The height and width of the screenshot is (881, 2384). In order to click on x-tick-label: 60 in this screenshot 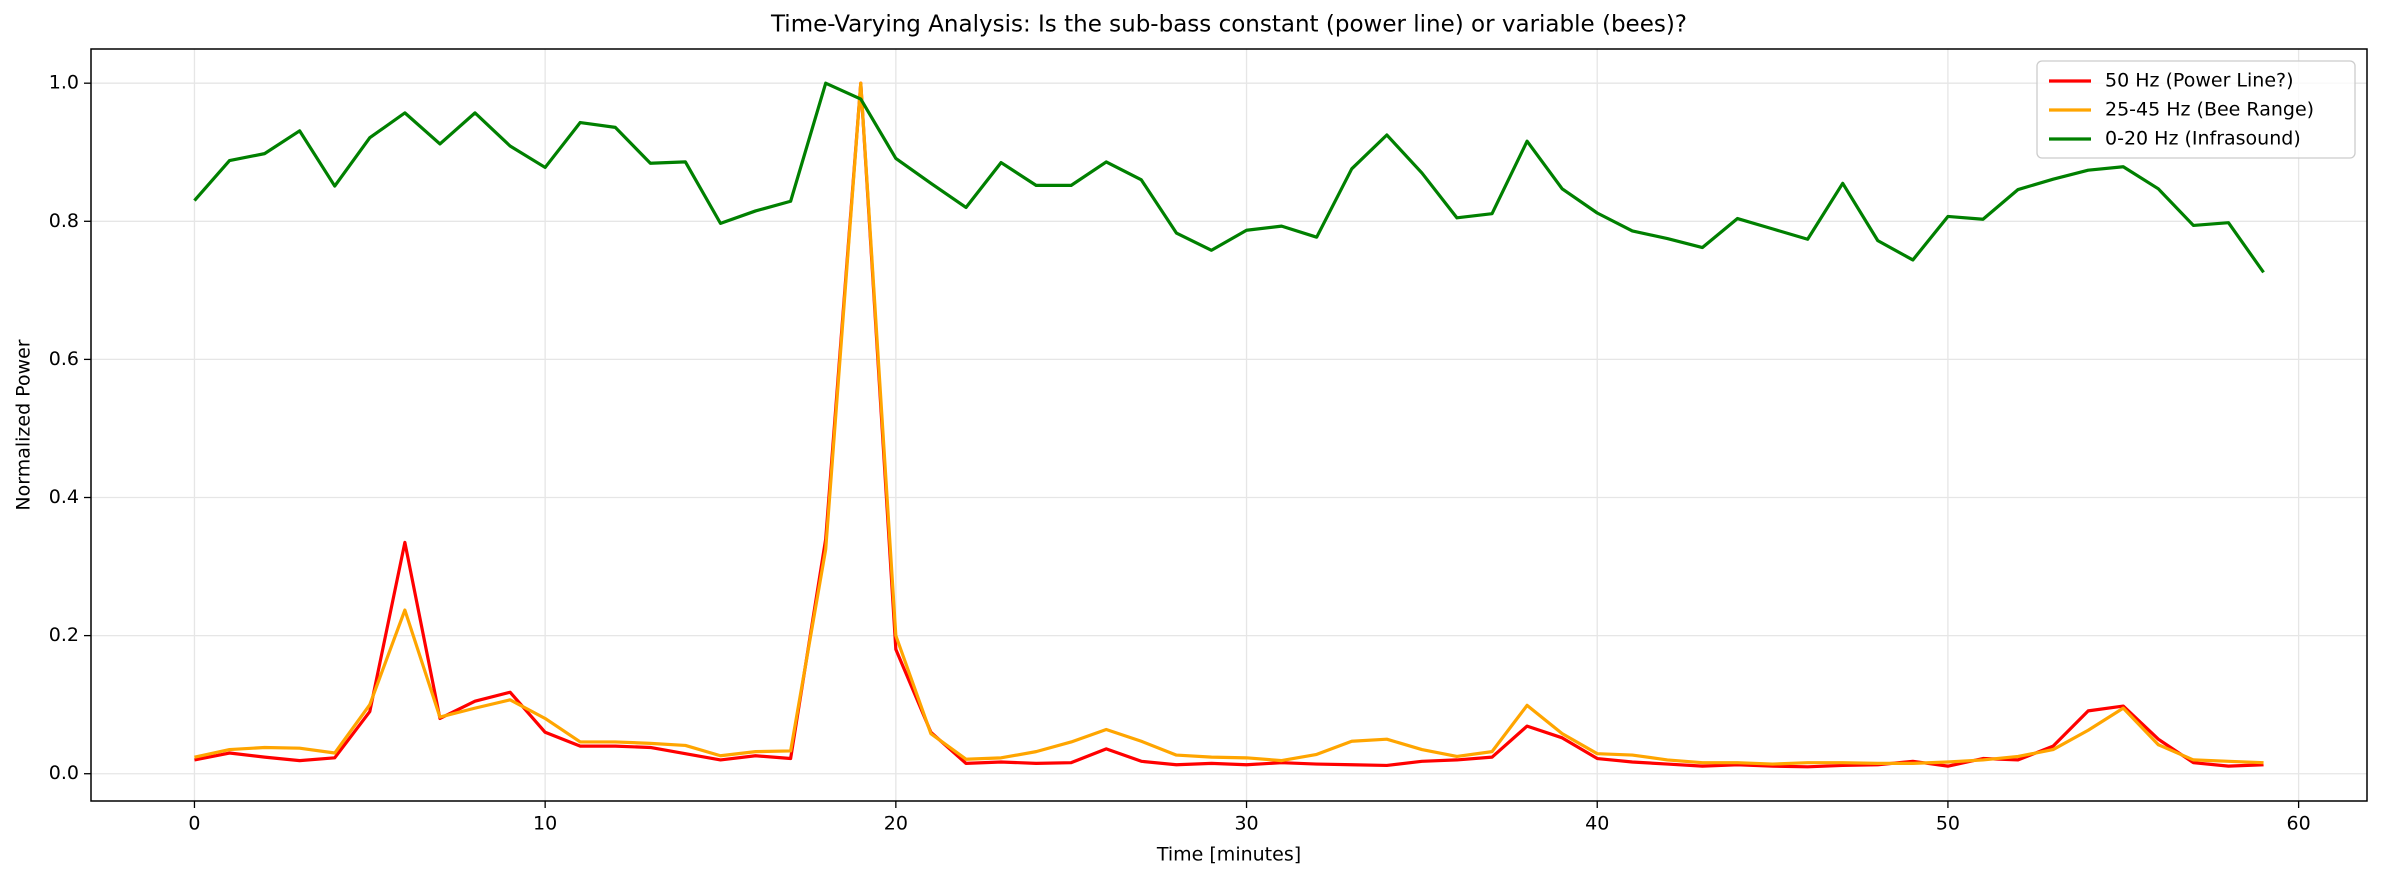, I will do `click(2299, 824)`.